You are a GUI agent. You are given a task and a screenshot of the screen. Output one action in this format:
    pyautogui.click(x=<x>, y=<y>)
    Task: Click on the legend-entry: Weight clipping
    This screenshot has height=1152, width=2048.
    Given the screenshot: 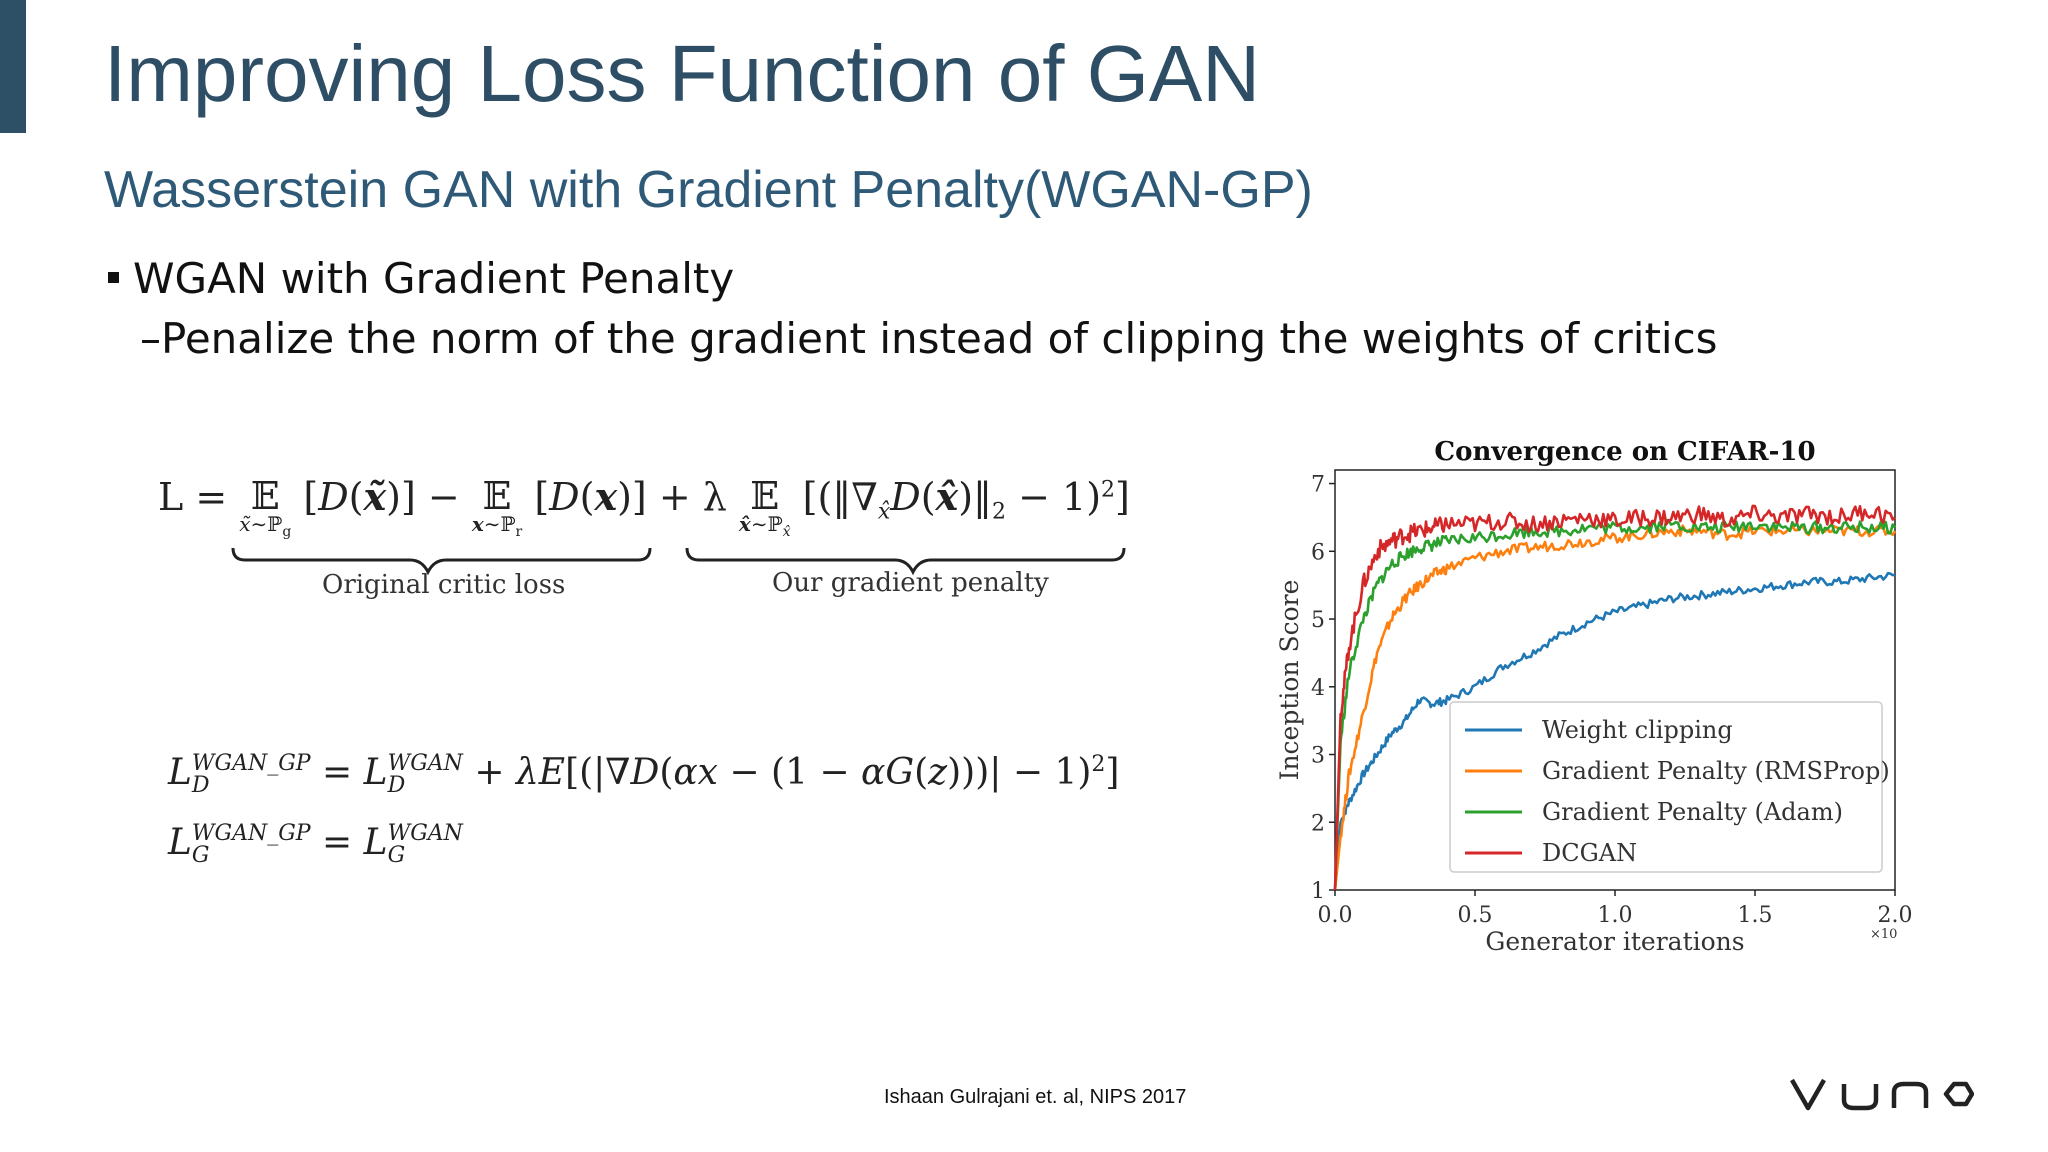 What is the action you would take?
    pyautogui.click(x=1637, y=730)
    